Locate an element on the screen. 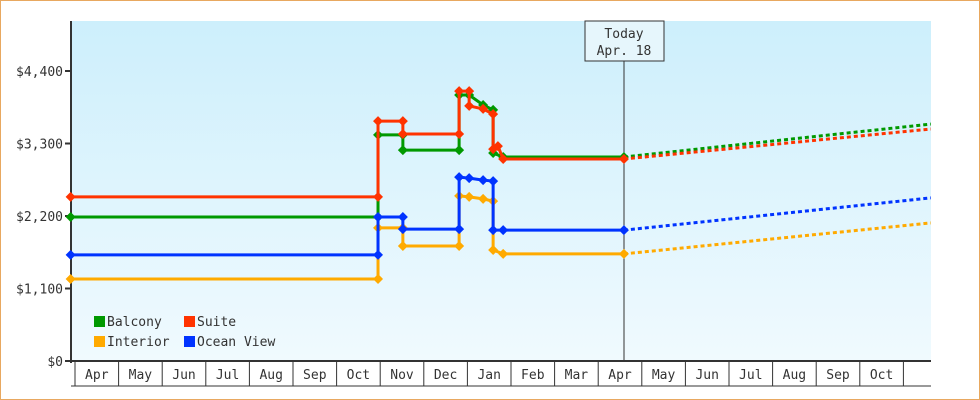  y-axis: $0 $1,100 $2,200 $3,300 $4,400 is located at coordinates (44, 195).